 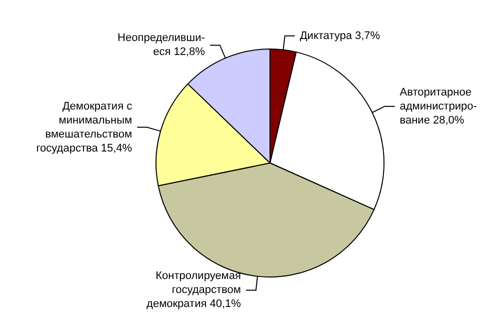 What do you see at coordinates (84, 127) in the screenshot?
I see `slice-label: Демократия с минимальным вмешательством государства 15,4%` at bounding box center [84, 127].